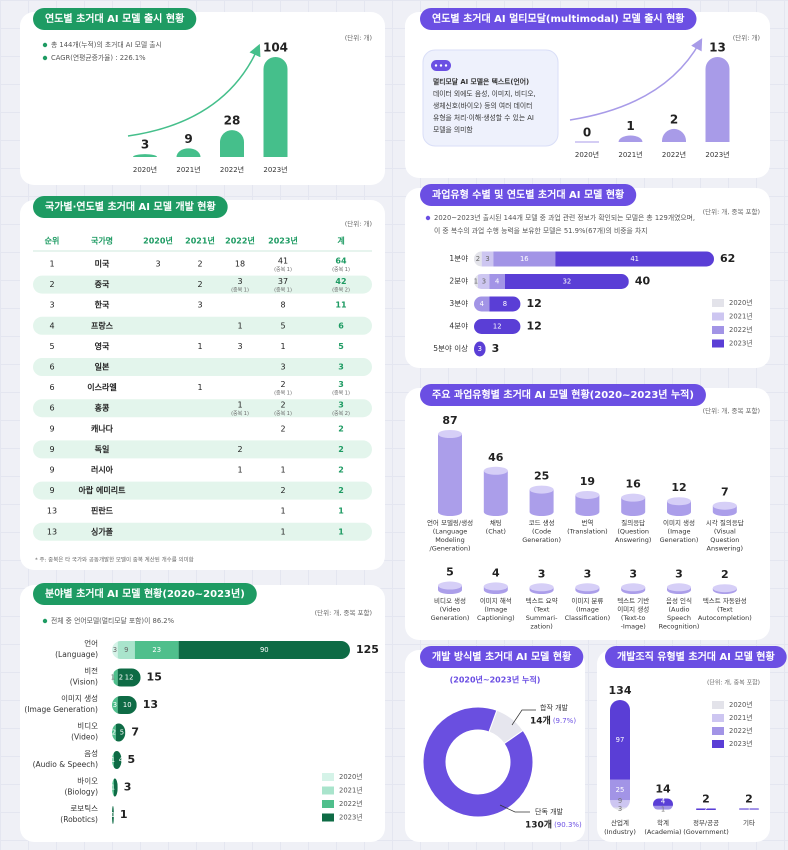 This screenshot has height=850, width=788. What do you see at coordinates (145, 593) in the screenshot?
I see `panel-title: 분야별 초거대 AI 모델 현황(2020~2023년)` at bounding box center [145, 593].